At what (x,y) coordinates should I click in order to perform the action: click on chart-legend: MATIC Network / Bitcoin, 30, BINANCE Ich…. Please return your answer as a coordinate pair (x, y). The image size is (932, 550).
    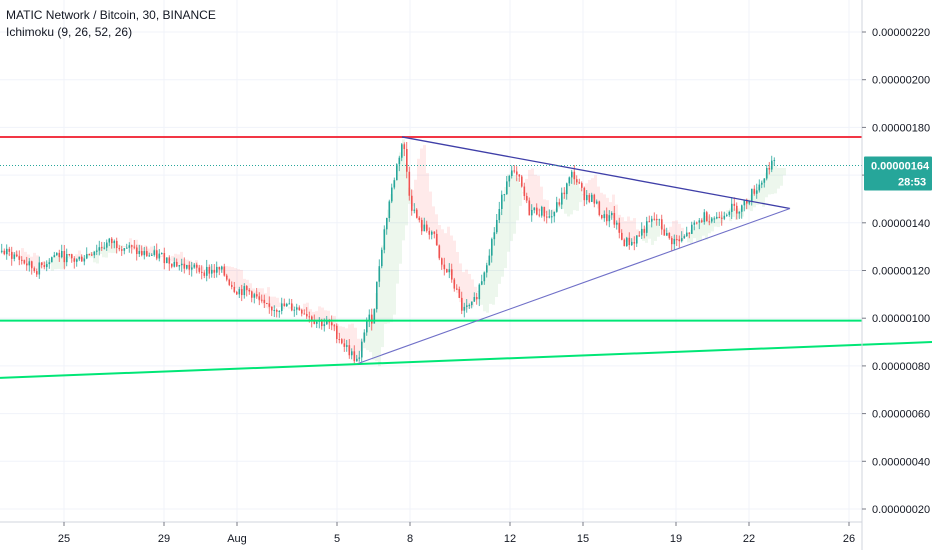
    Looking at the image, I should click on (111, 24).